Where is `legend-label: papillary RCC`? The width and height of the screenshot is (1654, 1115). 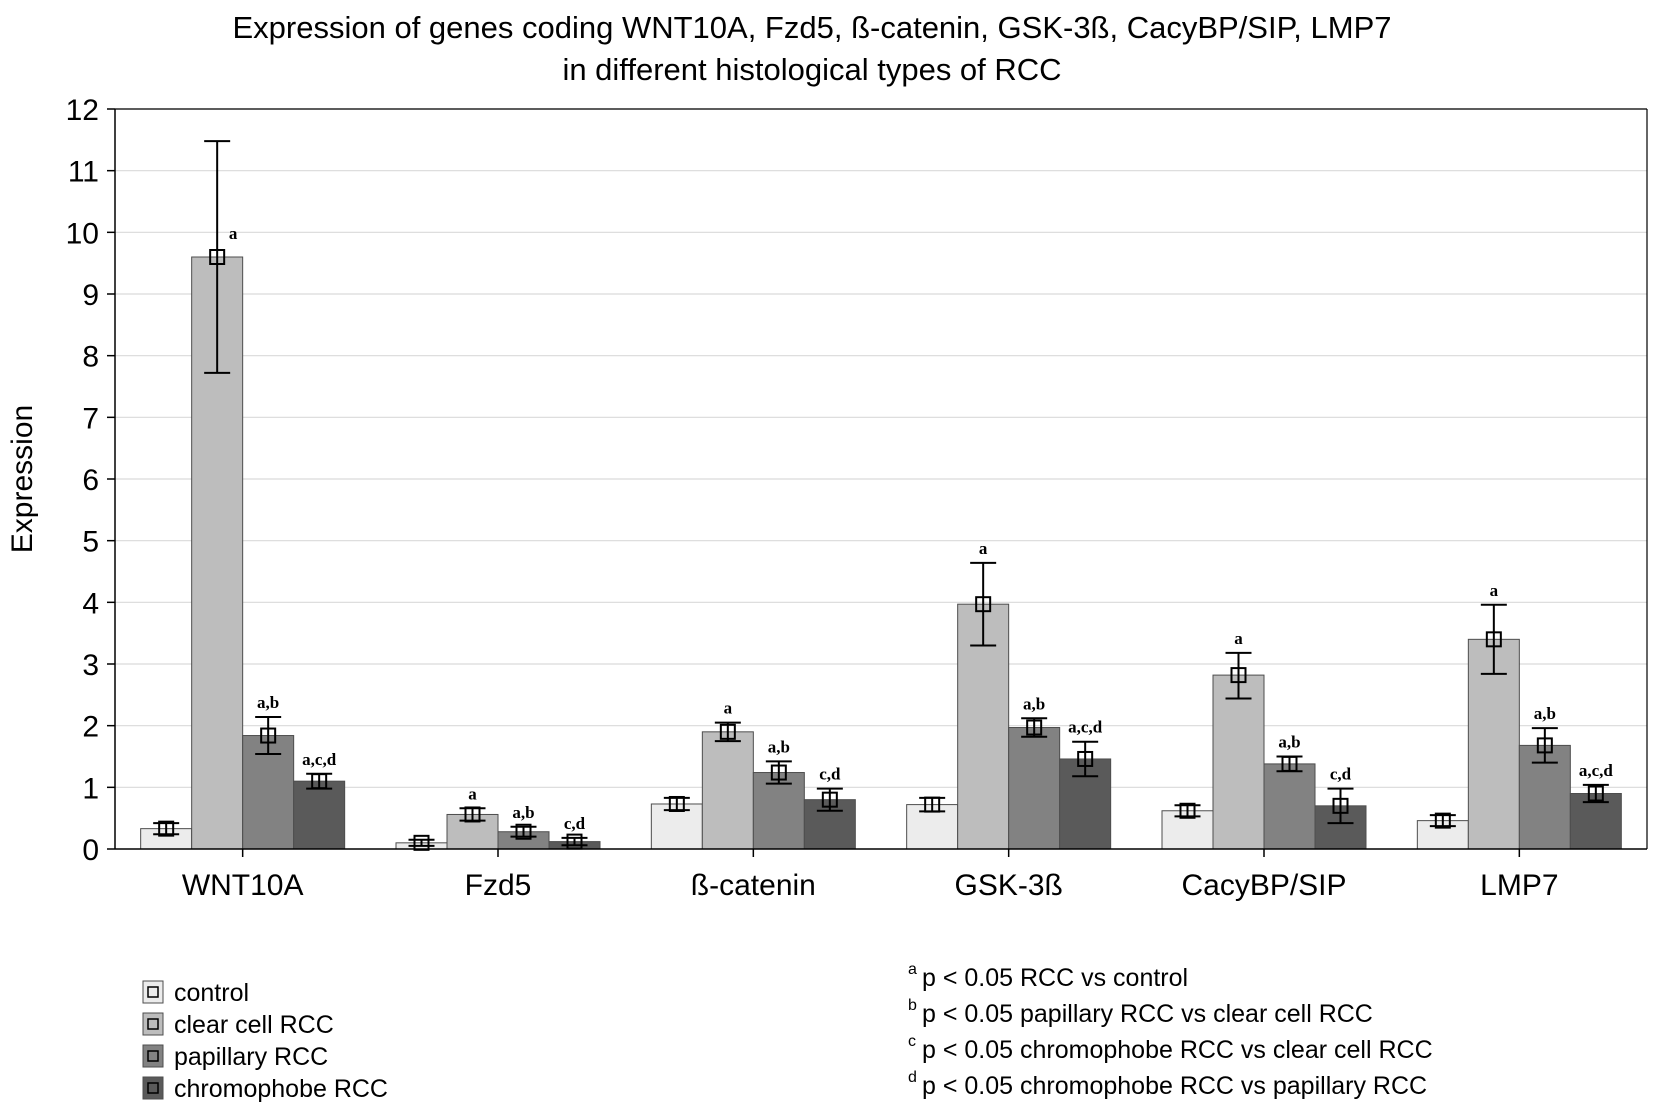 legend-label: papillary RCC is located at coordinates (251, 1057).